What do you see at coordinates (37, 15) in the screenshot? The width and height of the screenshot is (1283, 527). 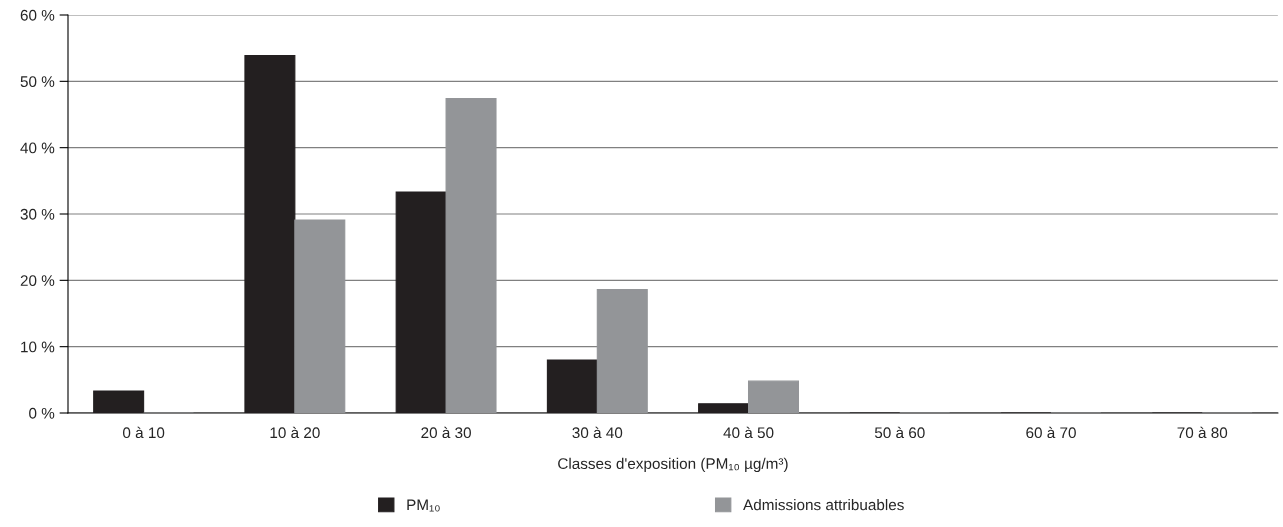 I see `y-tick-label: 60 %` at bounding box center [37, 15].